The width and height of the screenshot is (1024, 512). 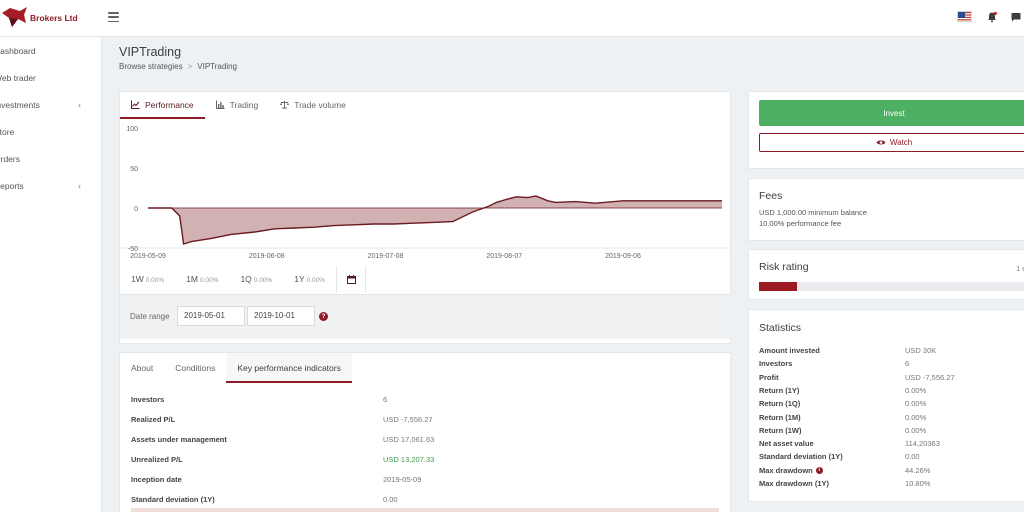 What do you see at coordinates (244, 104) in the screenshot?
I see `tab-label: Trading` at bounding box center [244, 104].